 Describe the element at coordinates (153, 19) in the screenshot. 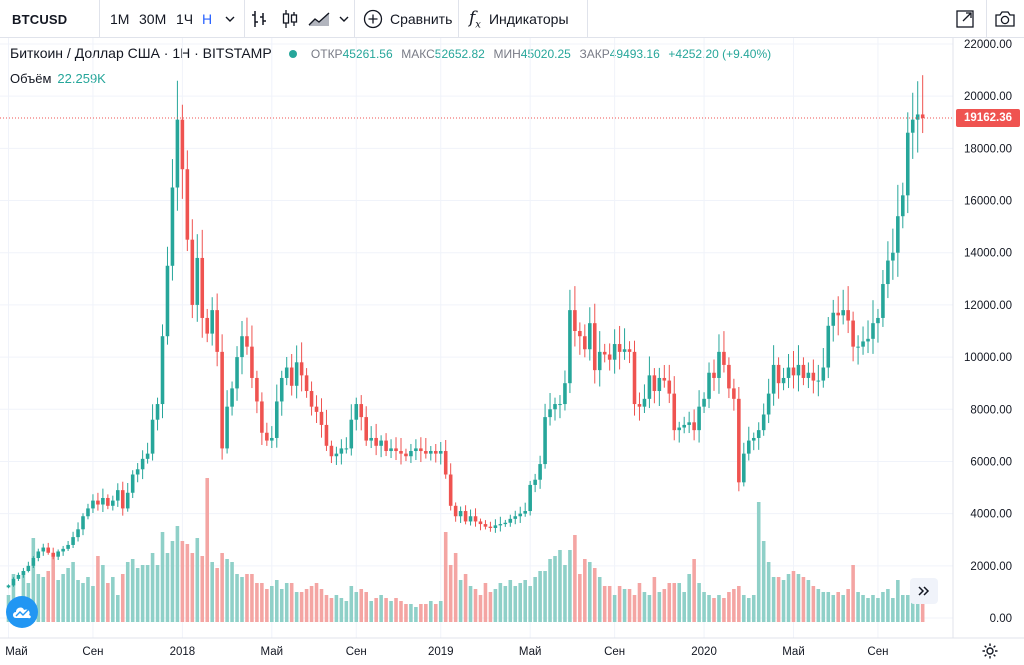

I see `interval-30m-button: 30М` at that location.